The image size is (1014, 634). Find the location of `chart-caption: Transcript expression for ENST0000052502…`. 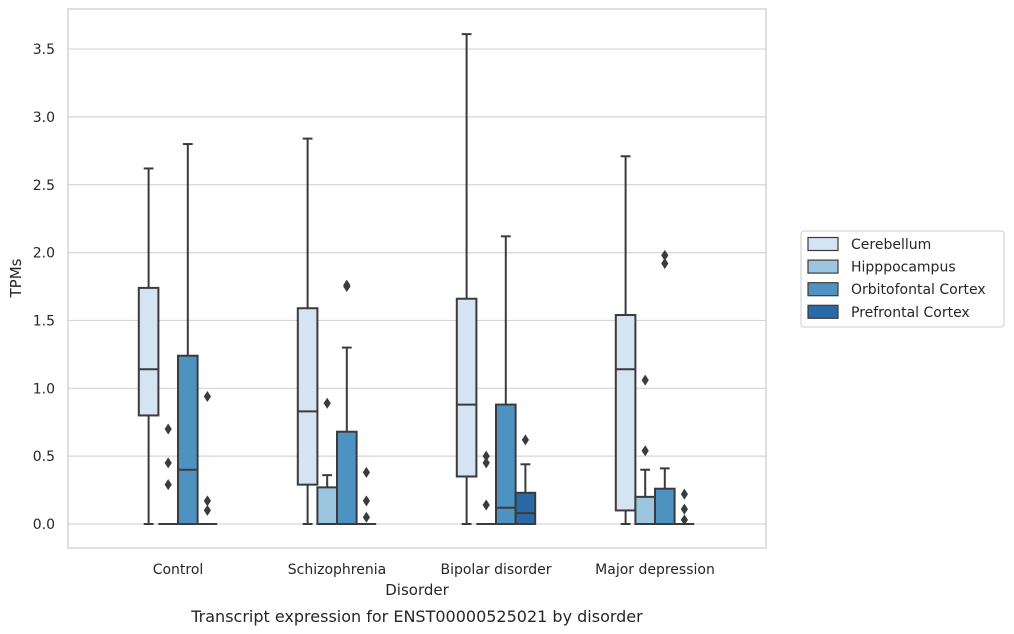

chart-caption: Transcript expression for ENST0000052502… is located at coordinates (416, 616).